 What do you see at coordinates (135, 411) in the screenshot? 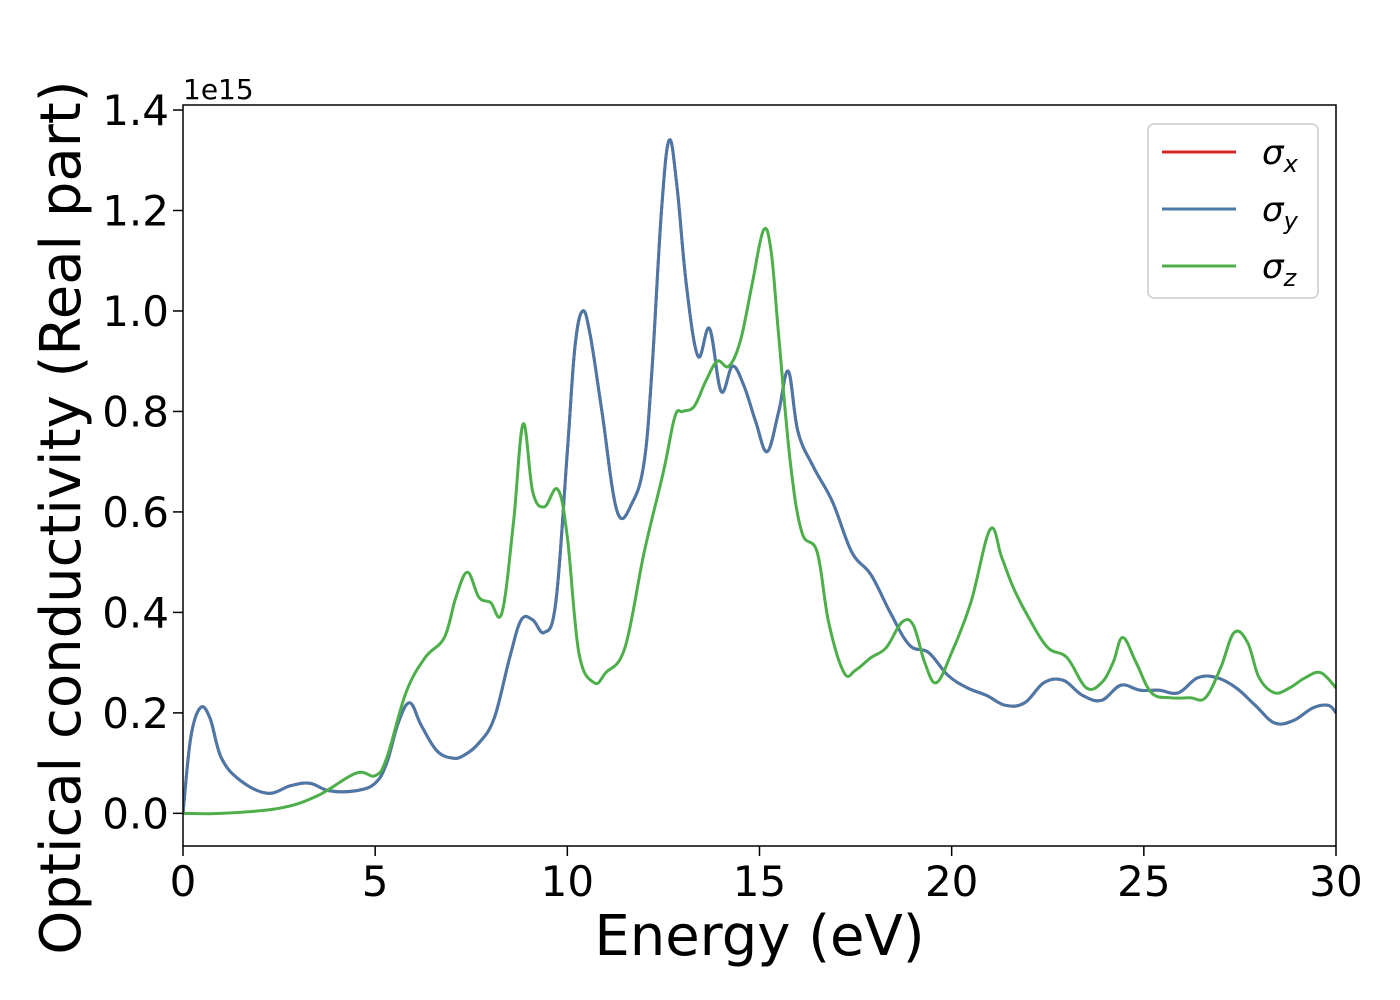
I see `y-tick-label: 0.8` at bounding box center [135, 411].